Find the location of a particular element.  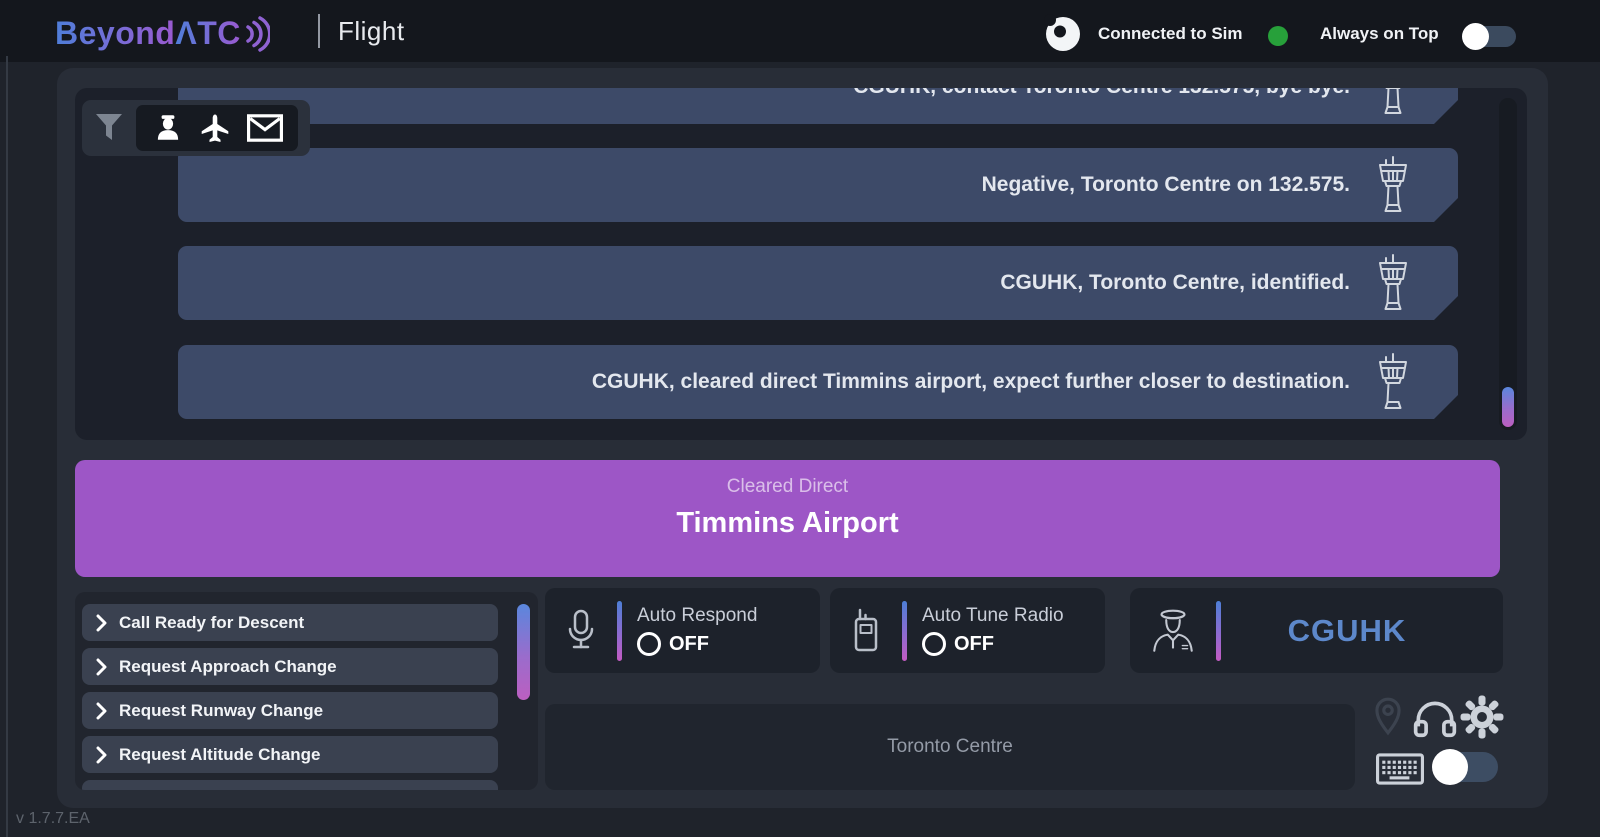

location-pin-icon is located at coordinates (1388, 716).